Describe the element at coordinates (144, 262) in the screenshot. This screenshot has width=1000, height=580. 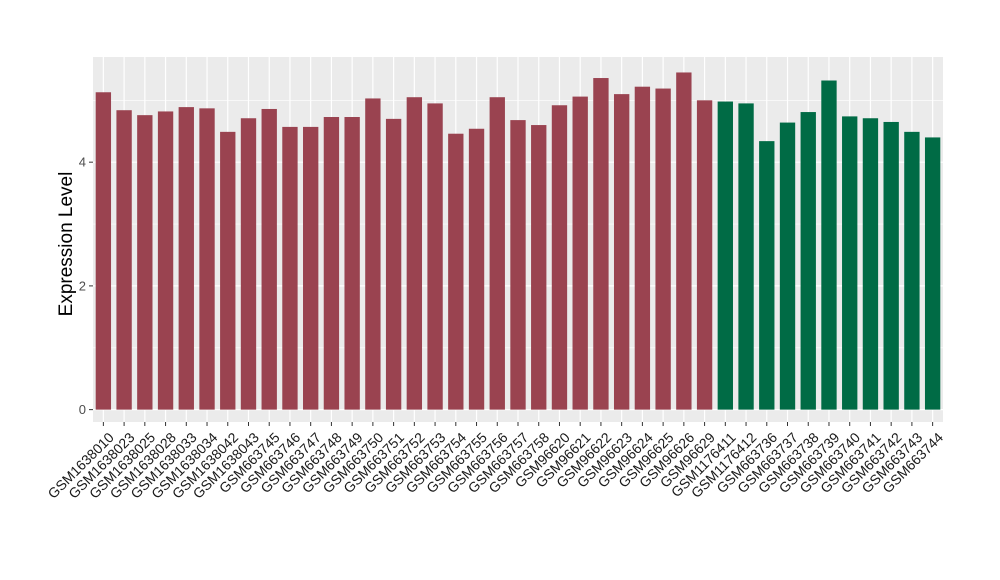
I see `bar-gsm1638025` at that location.